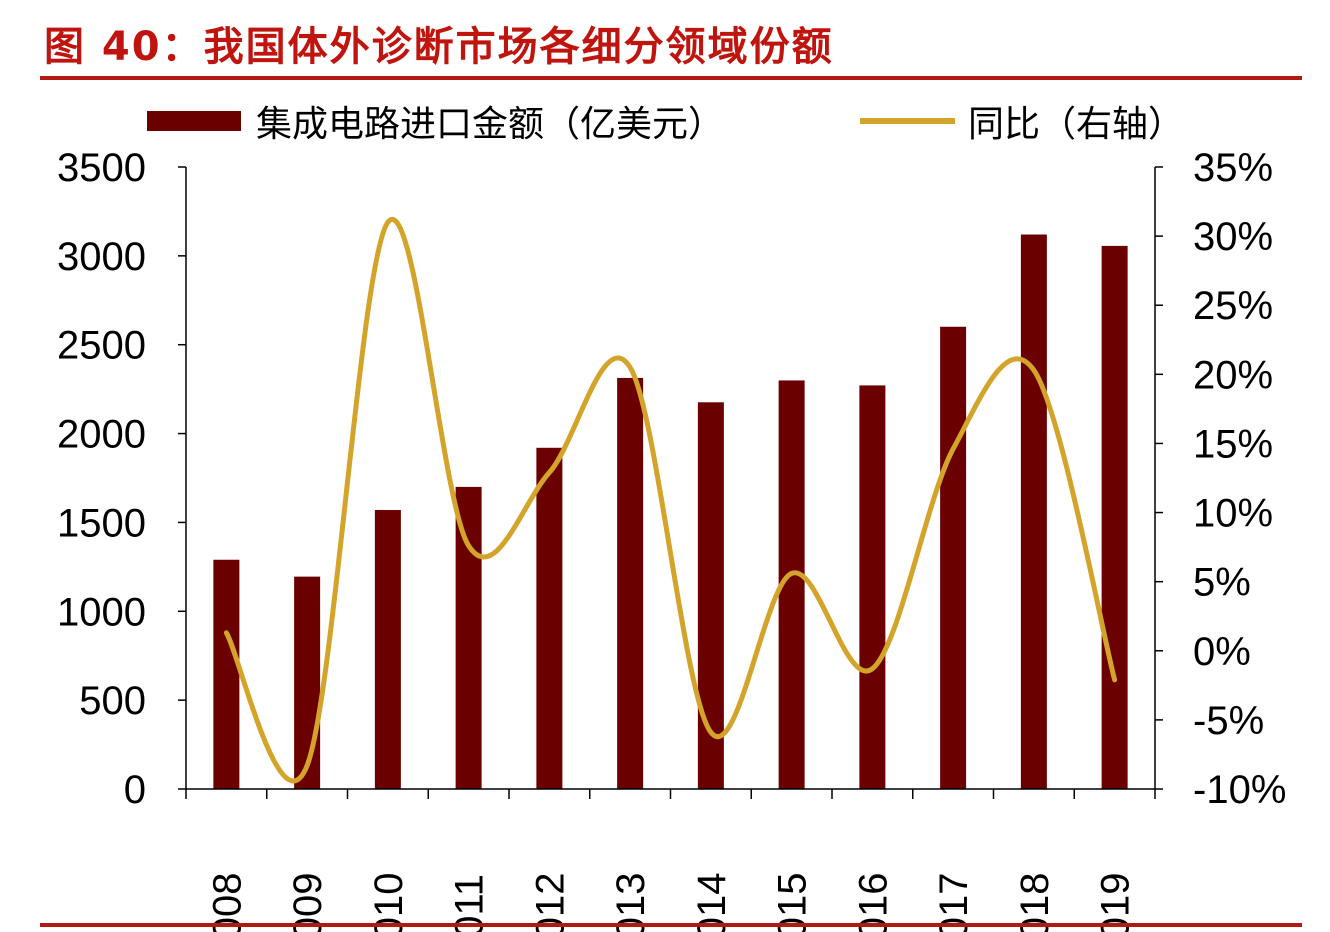 The image size is (1330, 932). What do you see at coordinates (1233, 168) in the screenshot?
I see `right-tick-label: 35%` at bounding box center [1233, 168].